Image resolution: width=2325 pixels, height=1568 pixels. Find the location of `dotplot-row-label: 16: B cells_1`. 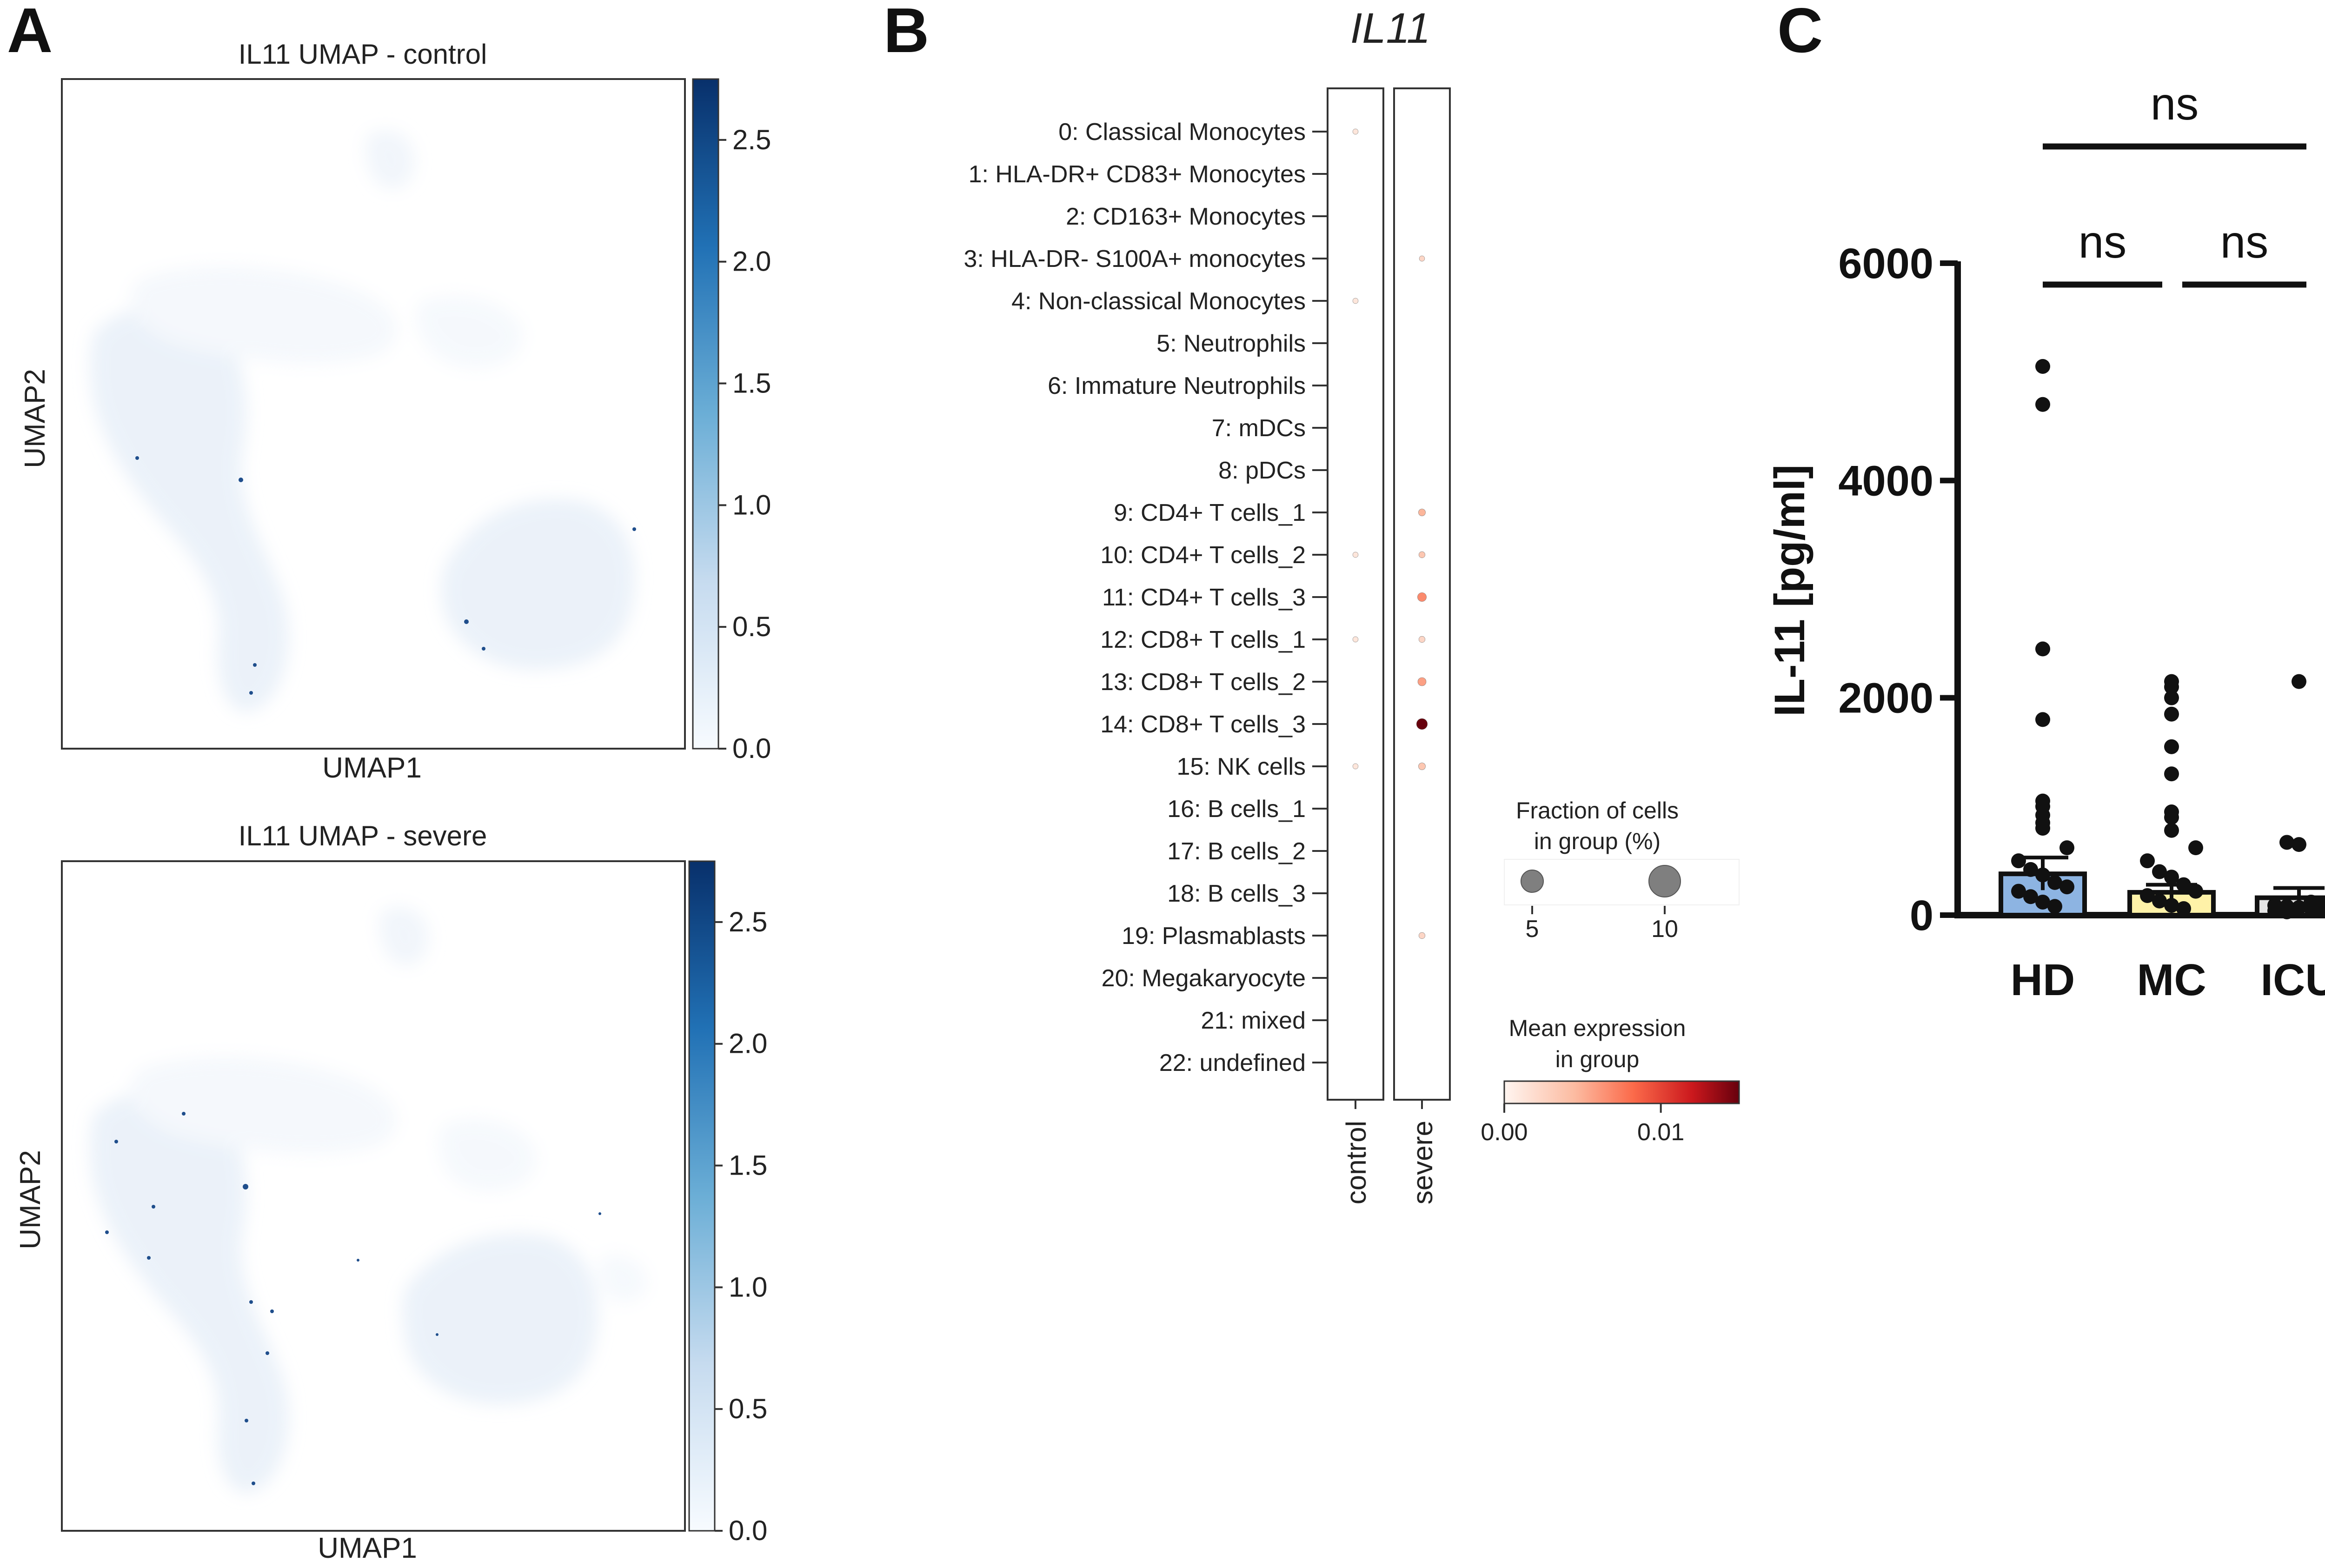

dotplot-row-label: 16: B cells_1 is located at coordinates (1236, 809).